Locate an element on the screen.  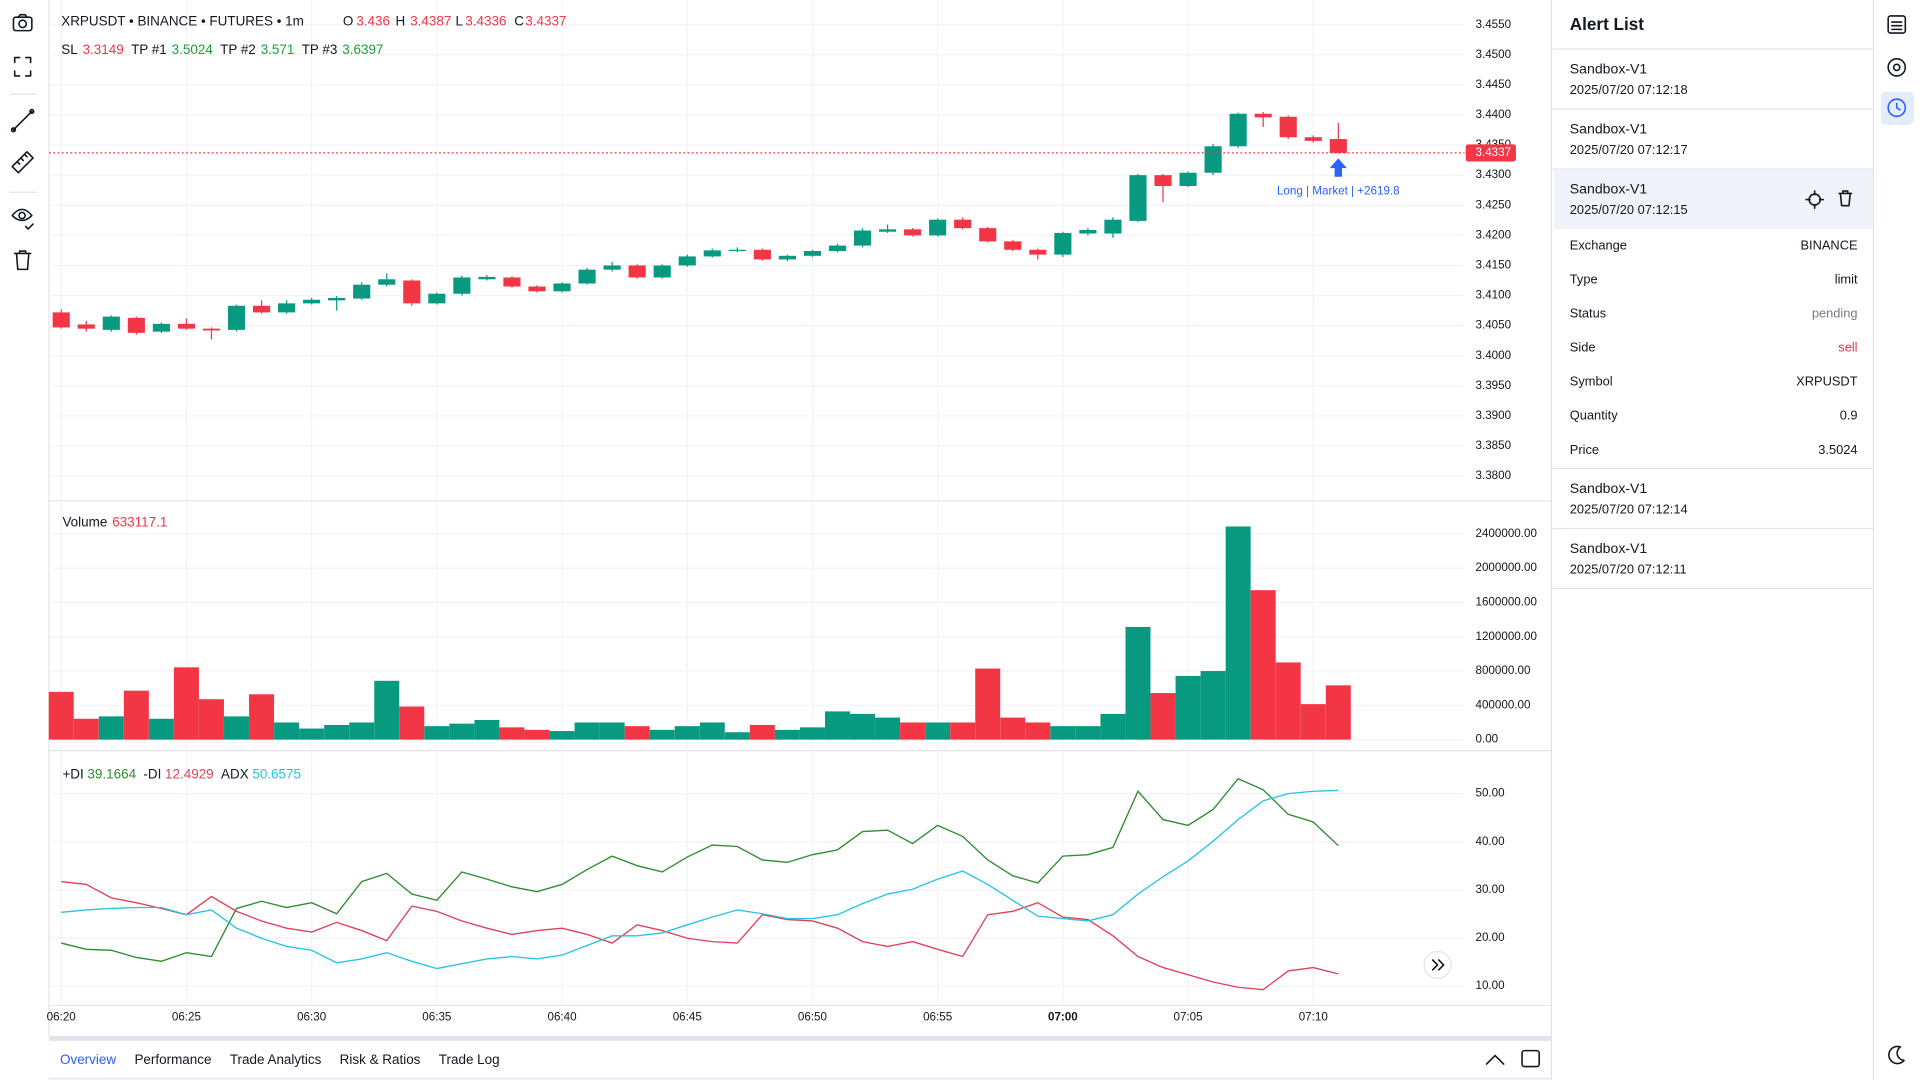
current-price-box is located at coordinates (1490, 153).